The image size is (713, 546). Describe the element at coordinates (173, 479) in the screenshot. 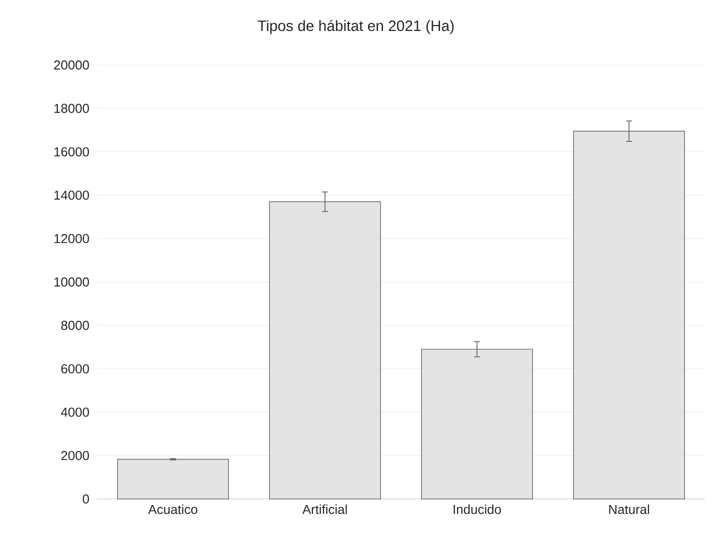

I see `bar` at that location.